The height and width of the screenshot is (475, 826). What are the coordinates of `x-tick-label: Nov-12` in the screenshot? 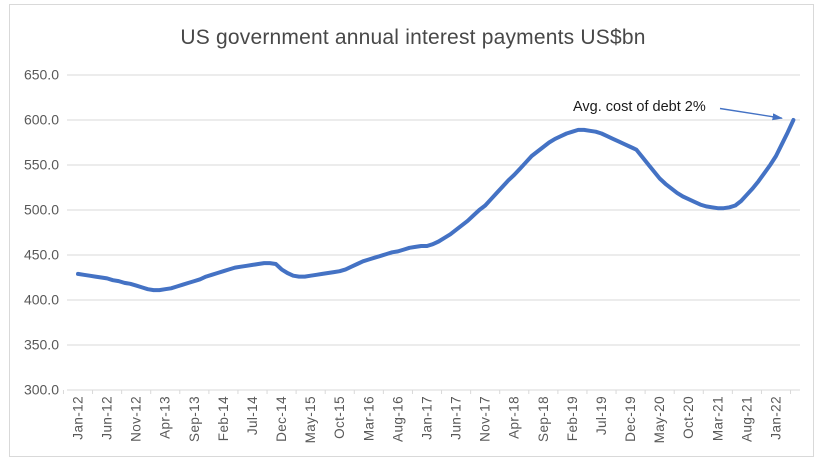 It's located at (136, 419).